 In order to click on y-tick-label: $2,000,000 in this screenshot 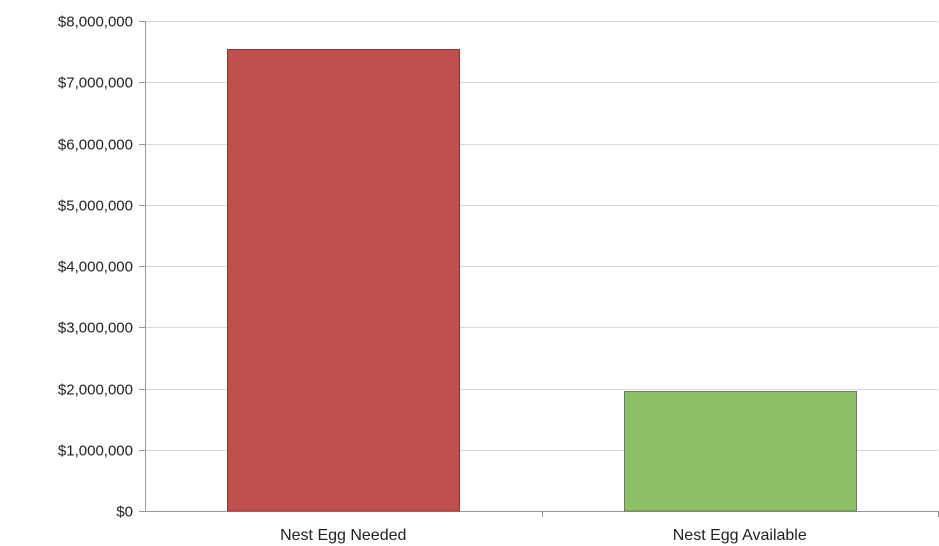, I will do `click(95, 390)`.